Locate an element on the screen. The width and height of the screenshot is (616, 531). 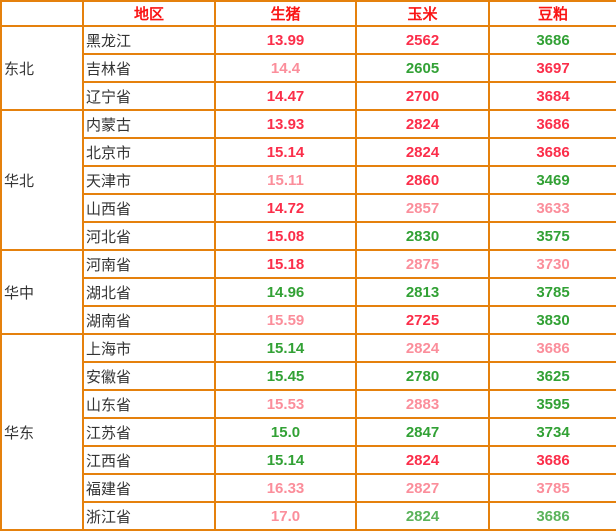
pig-price-value: 15.08 is located at coordinates (285, 236).